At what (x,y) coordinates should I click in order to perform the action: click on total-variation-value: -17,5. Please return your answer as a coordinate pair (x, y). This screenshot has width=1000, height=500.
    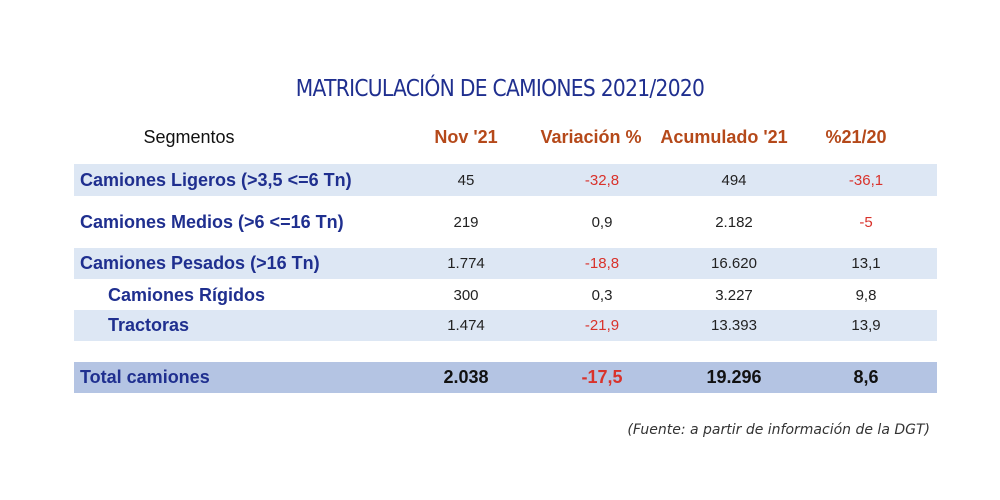
    Looking at the image, I should click on (602, 377).